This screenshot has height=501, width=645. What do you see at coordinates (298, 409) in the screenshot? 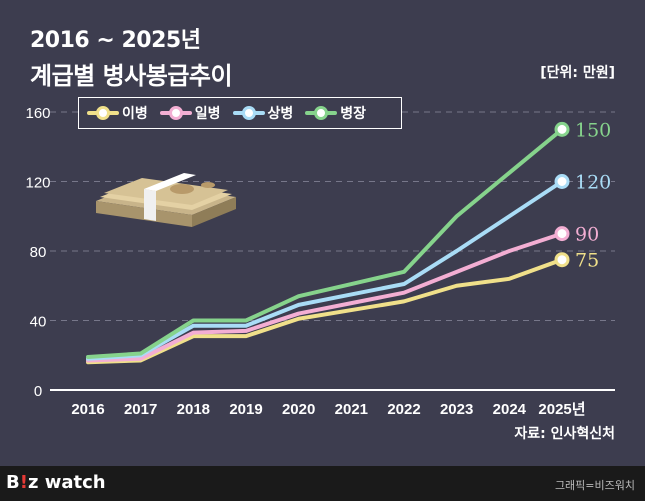
I see `x-tick-label: 2020` at bounding box center [298, 409].